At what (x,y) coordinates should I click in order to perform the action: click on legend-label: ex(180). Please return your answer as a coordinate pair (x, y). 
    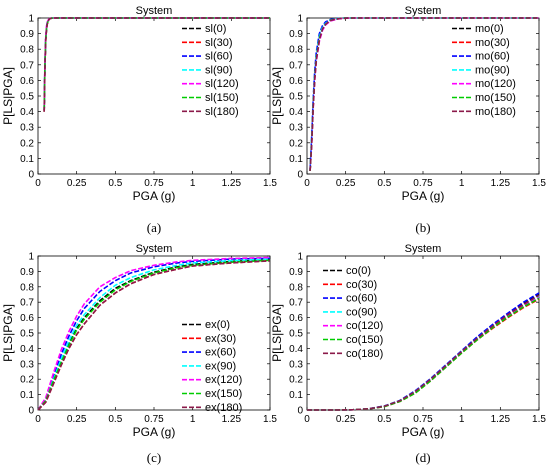
    Looking at the image, I should click on (223, 408).